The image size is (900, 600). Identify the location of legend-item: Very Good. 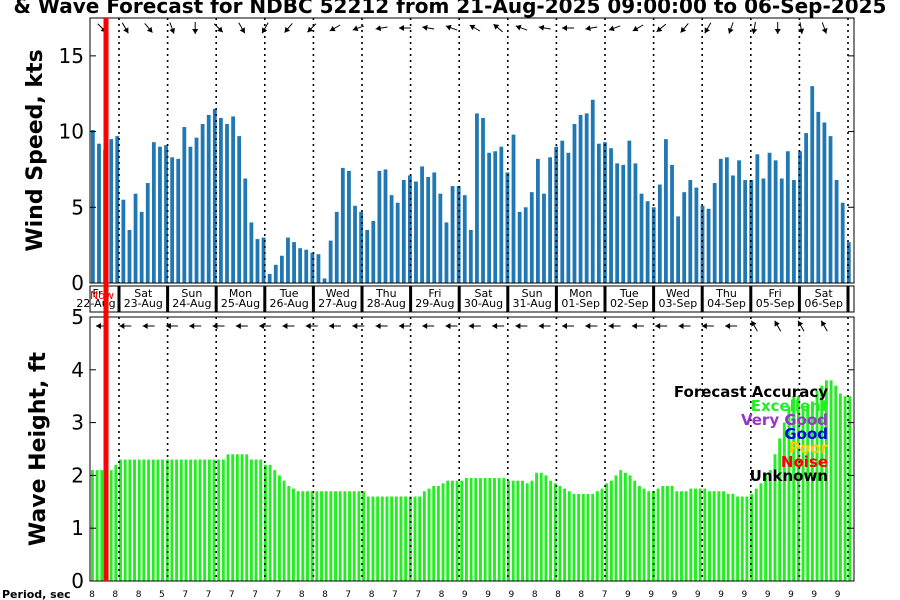
(784, 420).